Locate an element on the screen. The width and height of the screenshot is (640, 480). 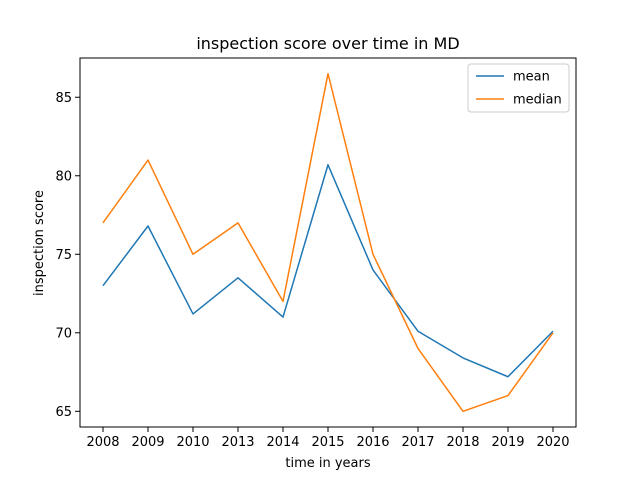
x-tick-label: 2017 is located at coordinates (417, 442).